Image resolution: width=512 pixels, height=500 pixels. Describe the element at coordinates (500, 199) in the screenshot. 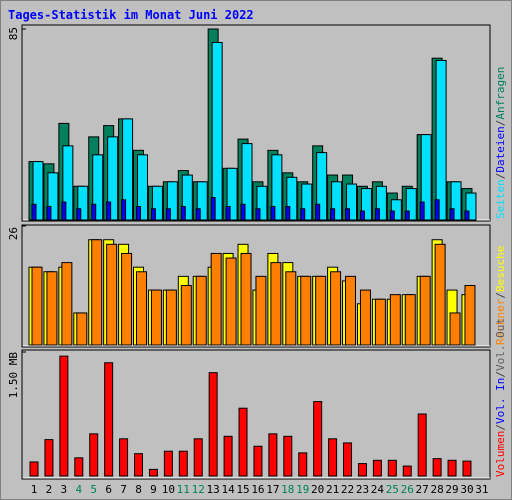

I see `legend-entry: Seiten` at that location.